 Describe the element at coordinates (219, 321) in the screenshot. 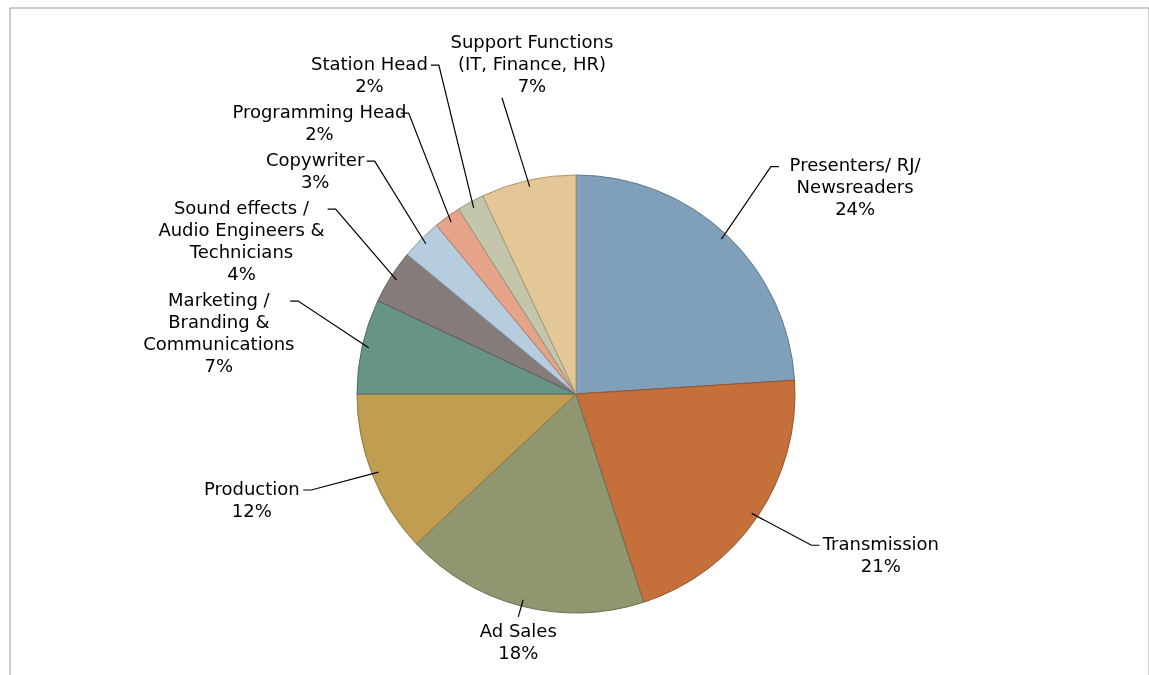

I see `slice-label: Marketing / Branding & Communications` at that location.